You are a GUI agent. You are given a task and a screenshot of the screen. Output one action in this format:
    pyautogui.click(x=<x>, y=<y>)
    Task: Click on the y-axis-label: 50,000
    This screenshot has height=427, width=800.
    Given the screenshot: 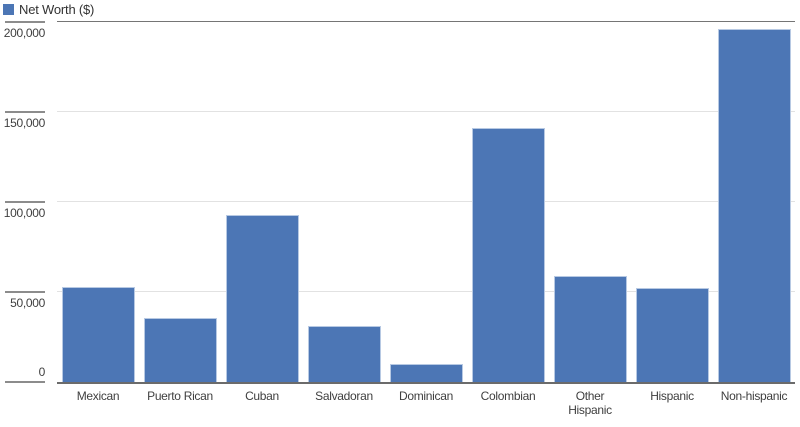 What is the action you would take?
    pyautogui.click(x=27, y=303)
    